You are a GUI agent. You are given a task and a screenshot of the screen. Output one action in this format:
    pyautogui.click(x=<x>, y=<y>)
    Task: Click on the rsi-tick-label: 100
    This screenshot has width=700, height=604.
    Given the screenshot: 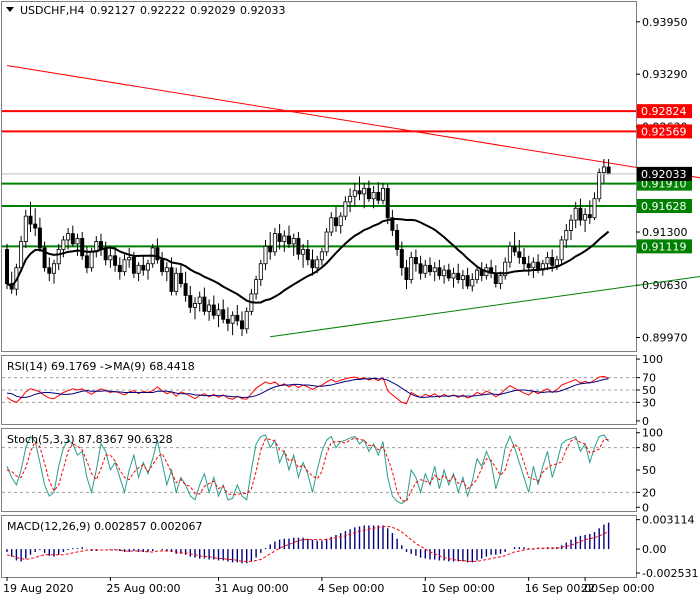 What is the action you would take?
    pyautogui.click(x=652, y=359)
    